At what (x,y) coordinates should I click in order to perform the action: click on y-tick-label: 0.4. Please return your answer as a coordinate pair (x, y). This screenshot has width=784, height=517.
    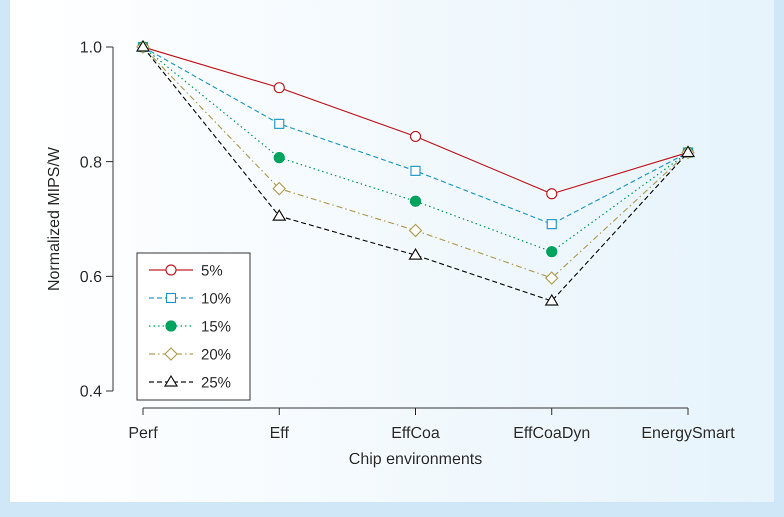
    Looking at the image, I should click on (91, 392).